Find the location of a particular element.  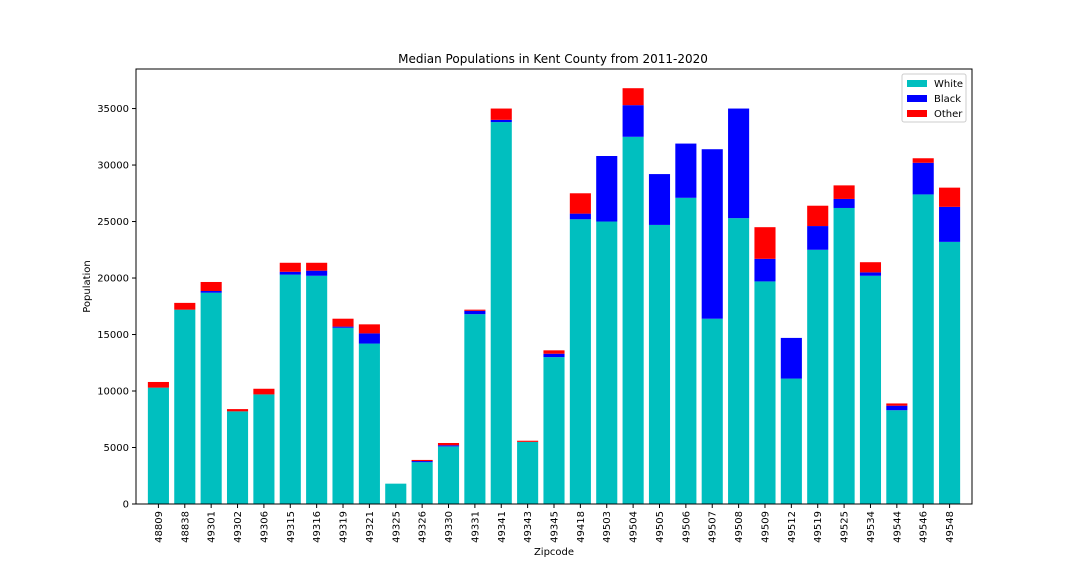

y-axis-label: Population is located at coordinates (87, 286).